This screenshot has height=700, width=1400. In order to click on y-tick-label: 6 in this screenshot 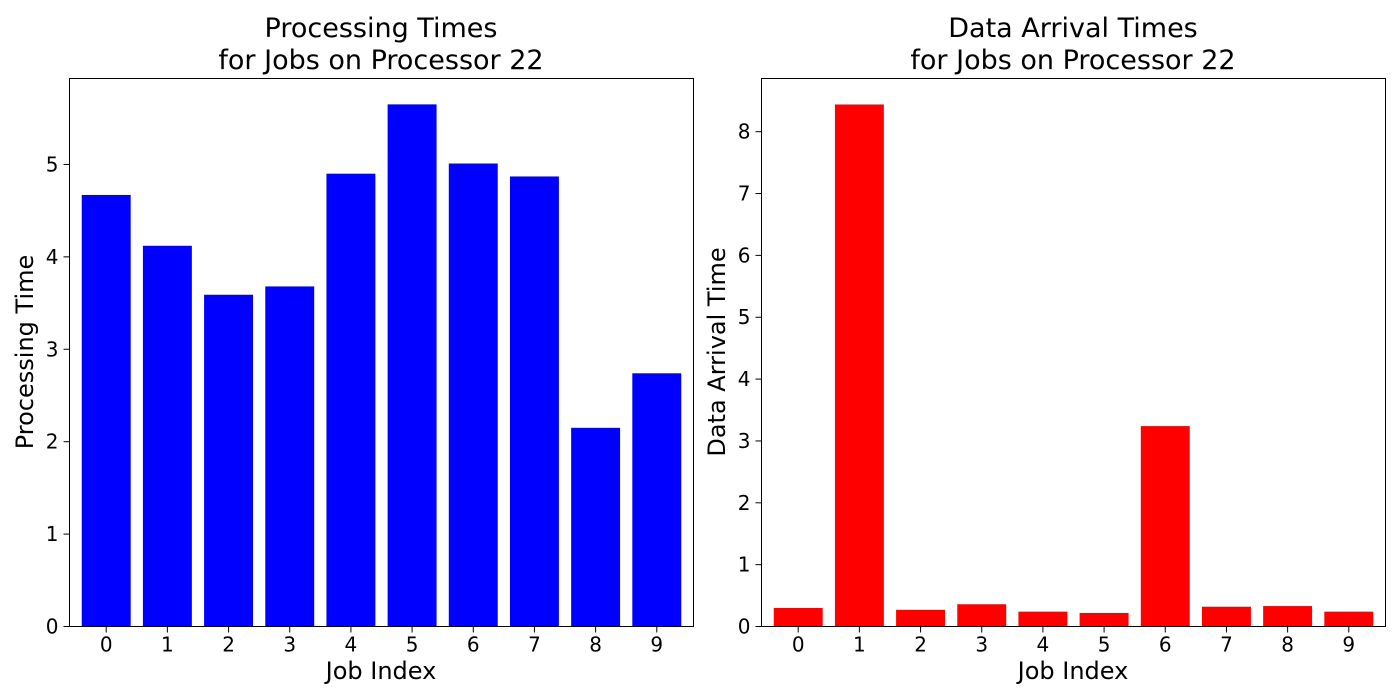, I will do `click(744, 255)`.